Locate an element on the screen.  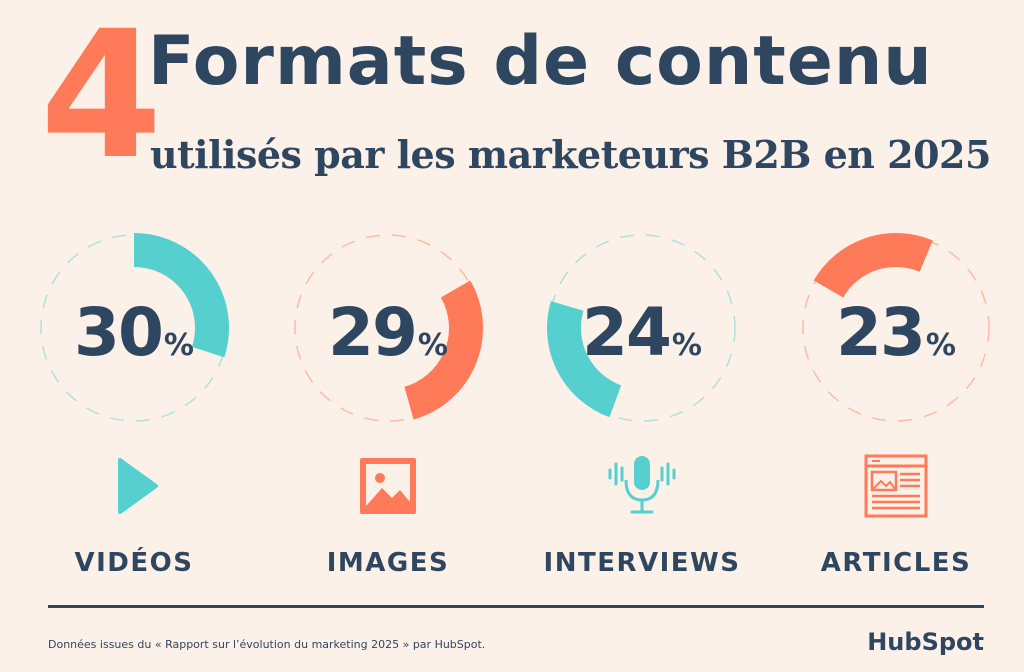
percentage-value: 29% is located at coordinates (388, 332).